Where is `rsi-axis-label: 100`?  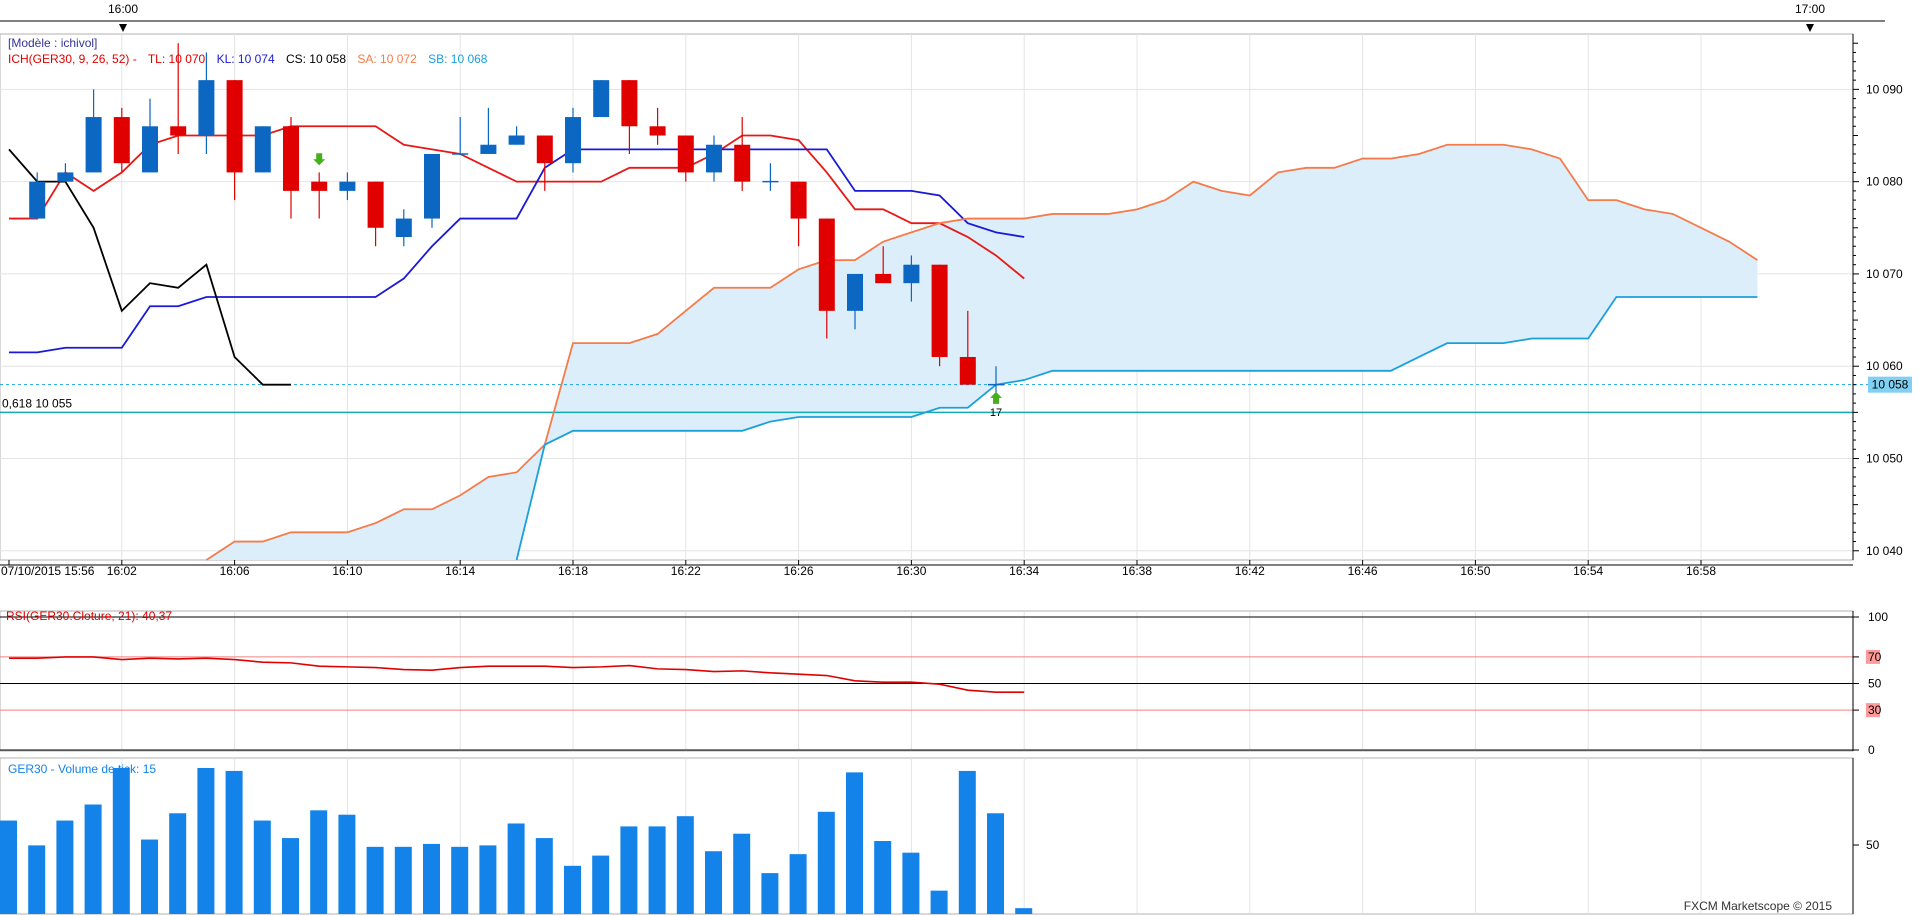 rsi-axis-label: 100 is located at coordinates (1878, 617).